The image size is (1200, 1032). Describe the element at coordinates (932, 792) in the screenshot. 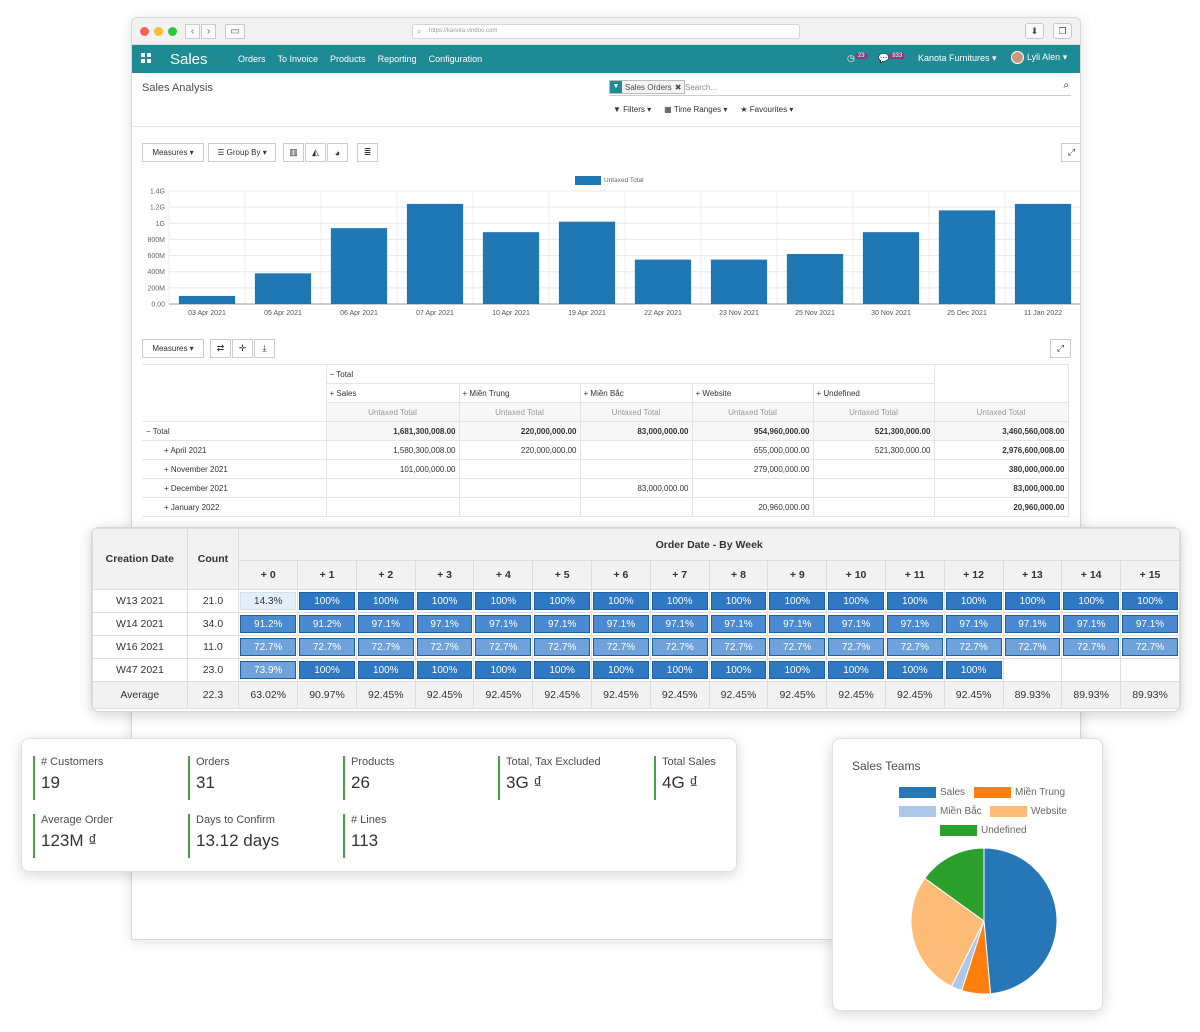

I see `legend-item-sales: Sales` at that location.